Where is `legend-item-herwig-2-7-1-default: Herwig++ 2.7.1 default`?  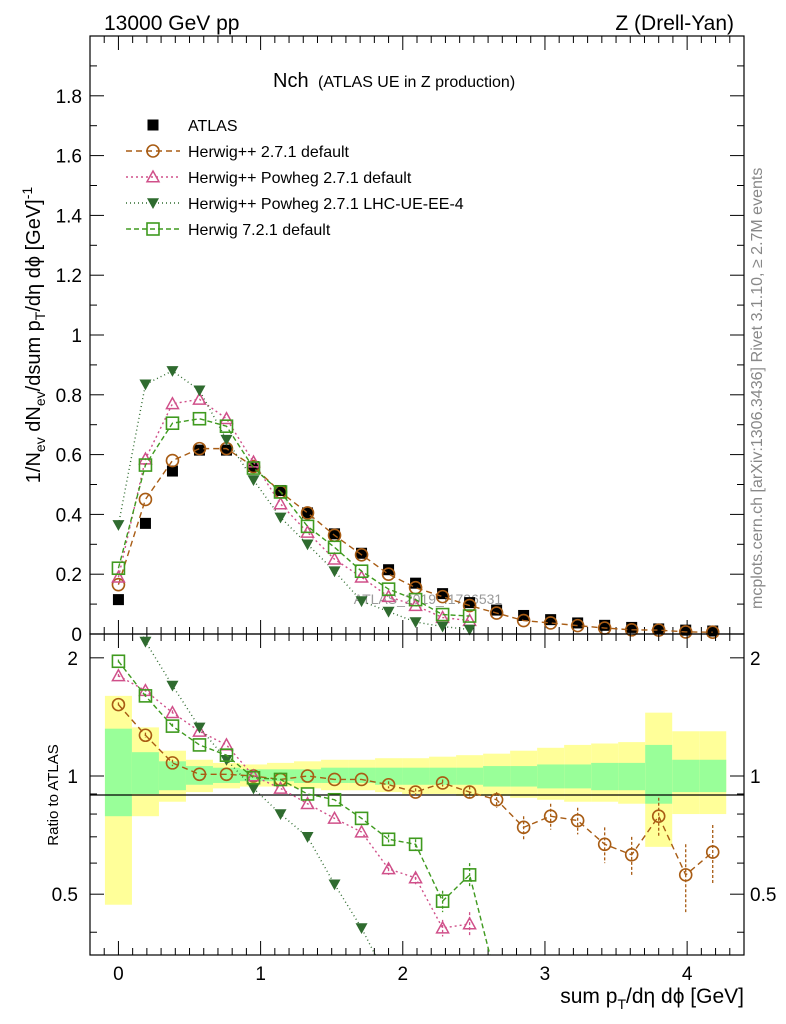
legend-item-herwig-2-7-1-default: Herwig++ 2.7.1 default is located at coordinates (238, 152).